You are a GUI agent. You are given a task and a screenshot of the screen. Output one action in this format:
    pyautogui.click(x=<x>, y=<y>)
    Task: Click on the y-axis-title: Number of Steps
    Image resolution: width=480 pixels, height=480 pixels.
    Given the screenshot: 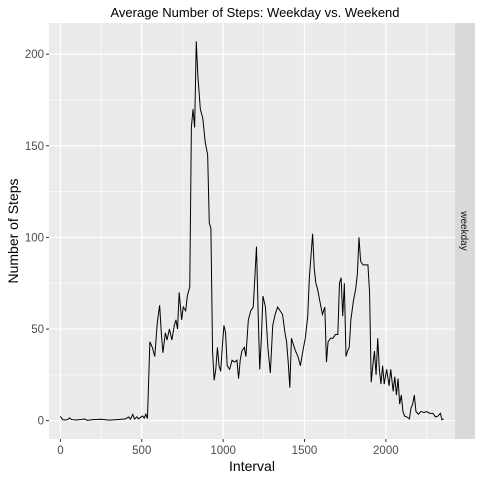 What is the action you would take?
    pyautogui.click(x=13, y=230)
    